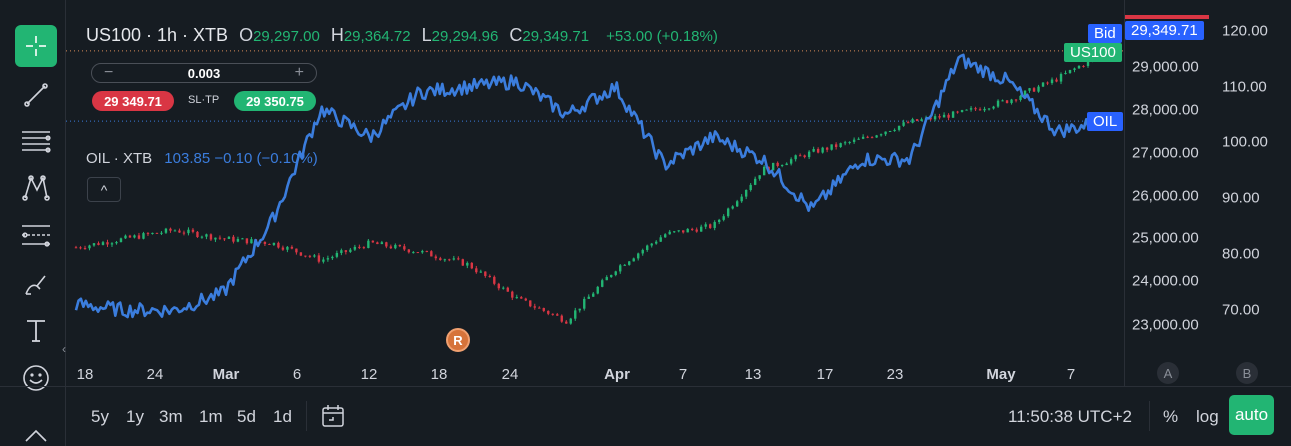  Describe the element at coordinates (1245, 142) in the screenshot. I see `oil-axis-tick: 100.00` at that location.